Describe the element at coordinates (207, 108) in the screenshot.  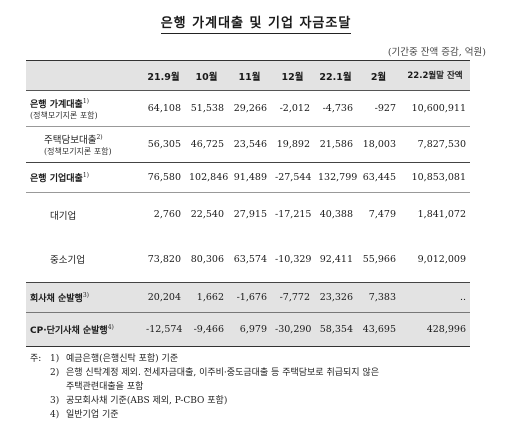
I see `table-cell: 51,538` at that location.